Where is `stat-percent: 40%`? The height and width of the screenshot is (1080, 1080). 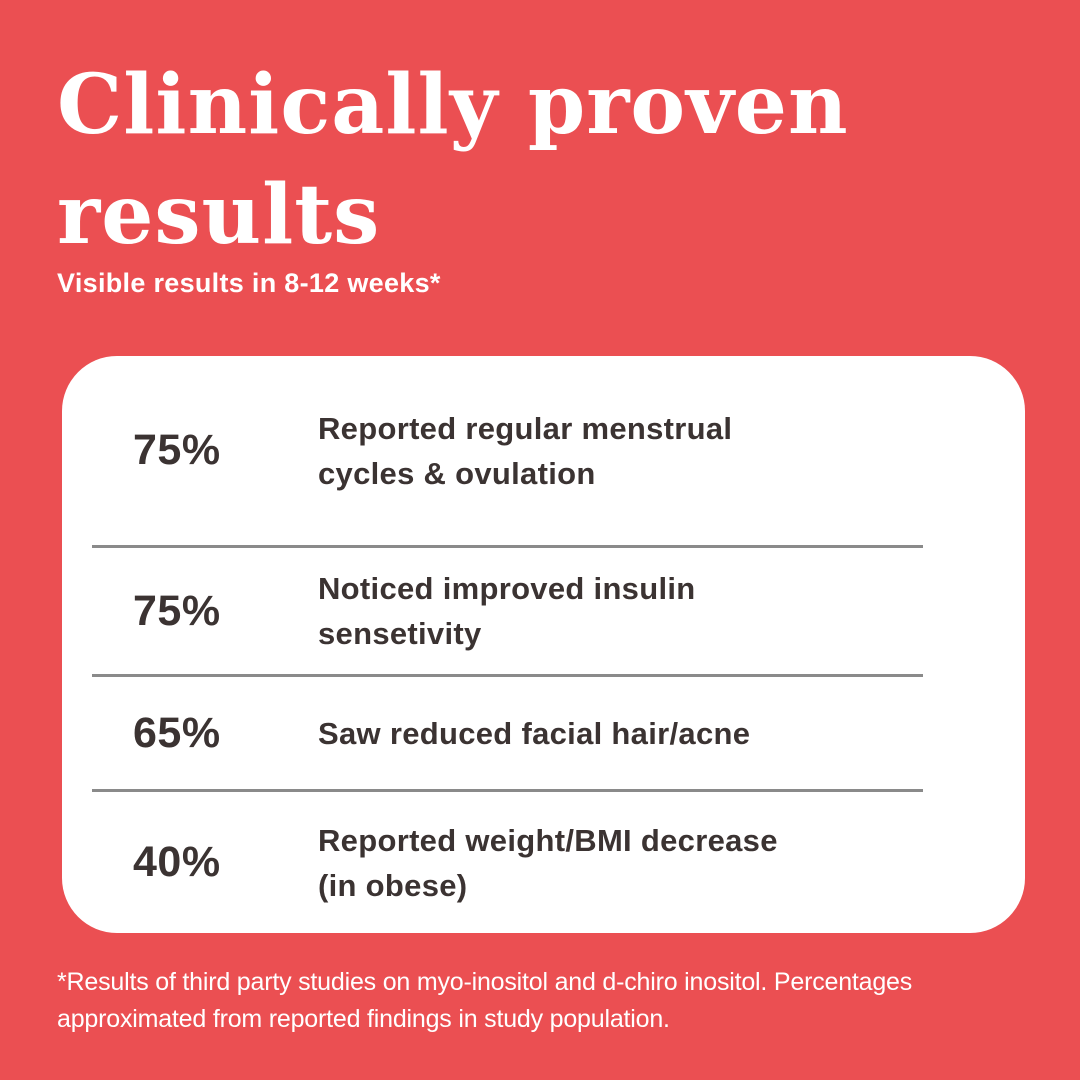
stat-percent: 40% is located at coordinates (177, 862).